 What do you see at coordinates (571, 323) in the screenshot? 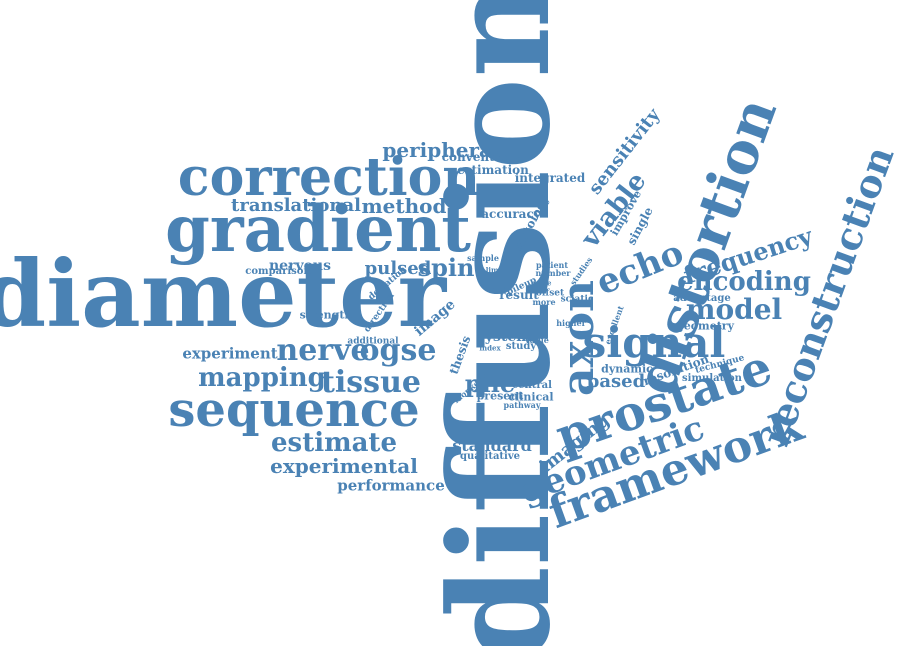
I see `word-higher: higher` at bounding box center [571, 323].